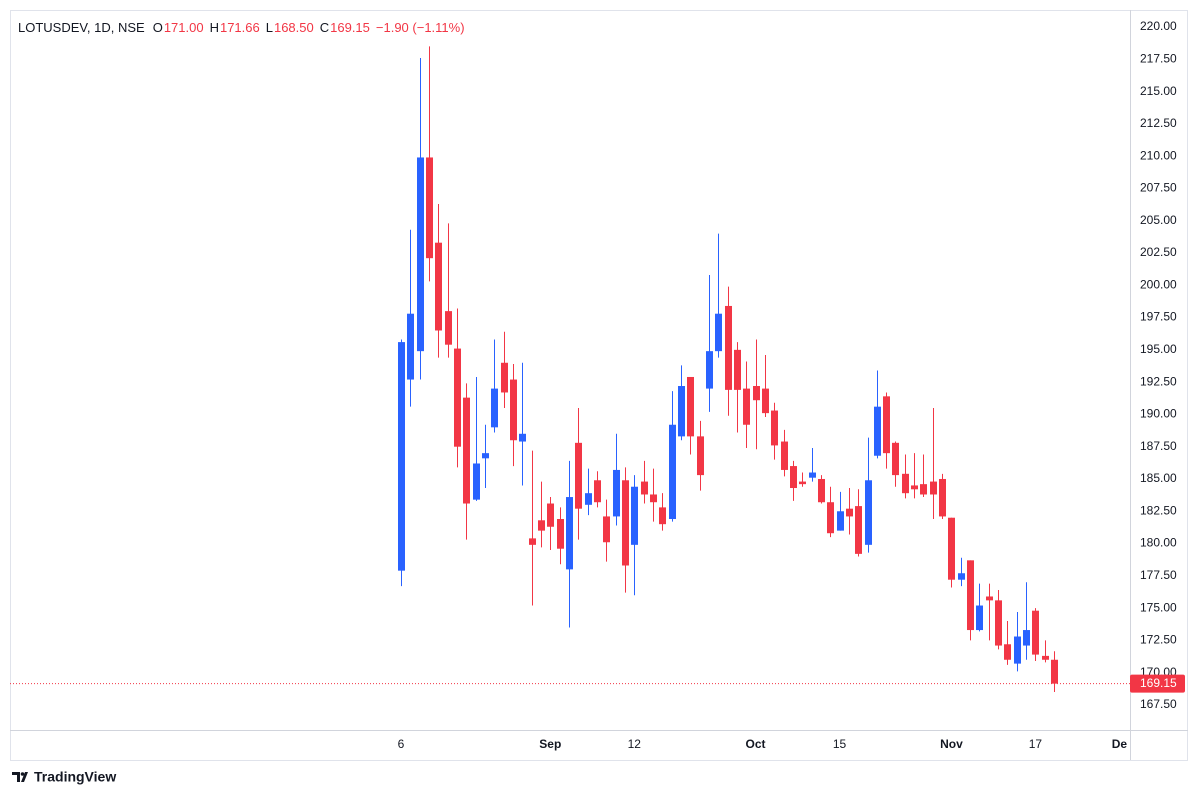 The width and height of the screenshot is (1200, 798). What do you see at coordinates (269, 27) in the screenshot?
I see `ohlc-key: L` at bounding box center [269, 27].